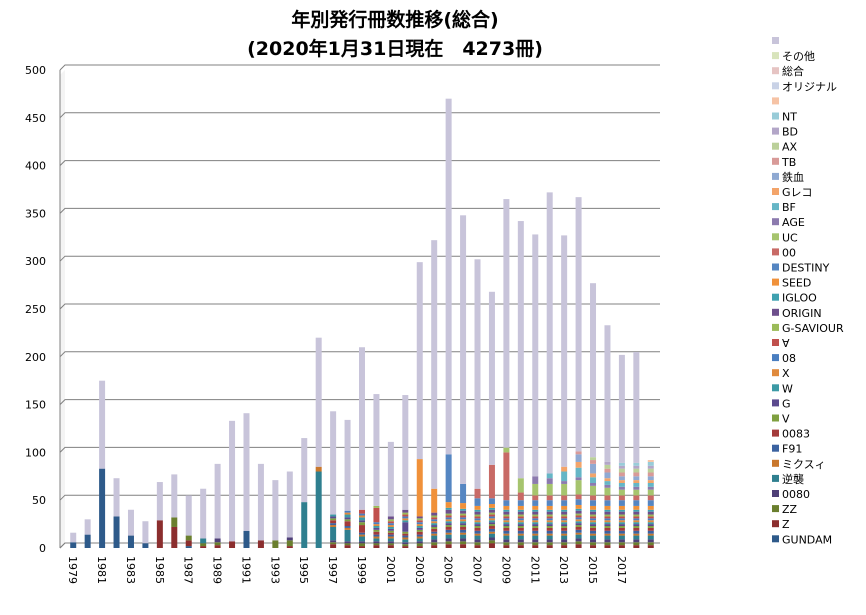 This screenshot has width=866, height=615. Describe the element at coordinates (786, 403) in the screenshot. I see `legend-label: G` at that location.